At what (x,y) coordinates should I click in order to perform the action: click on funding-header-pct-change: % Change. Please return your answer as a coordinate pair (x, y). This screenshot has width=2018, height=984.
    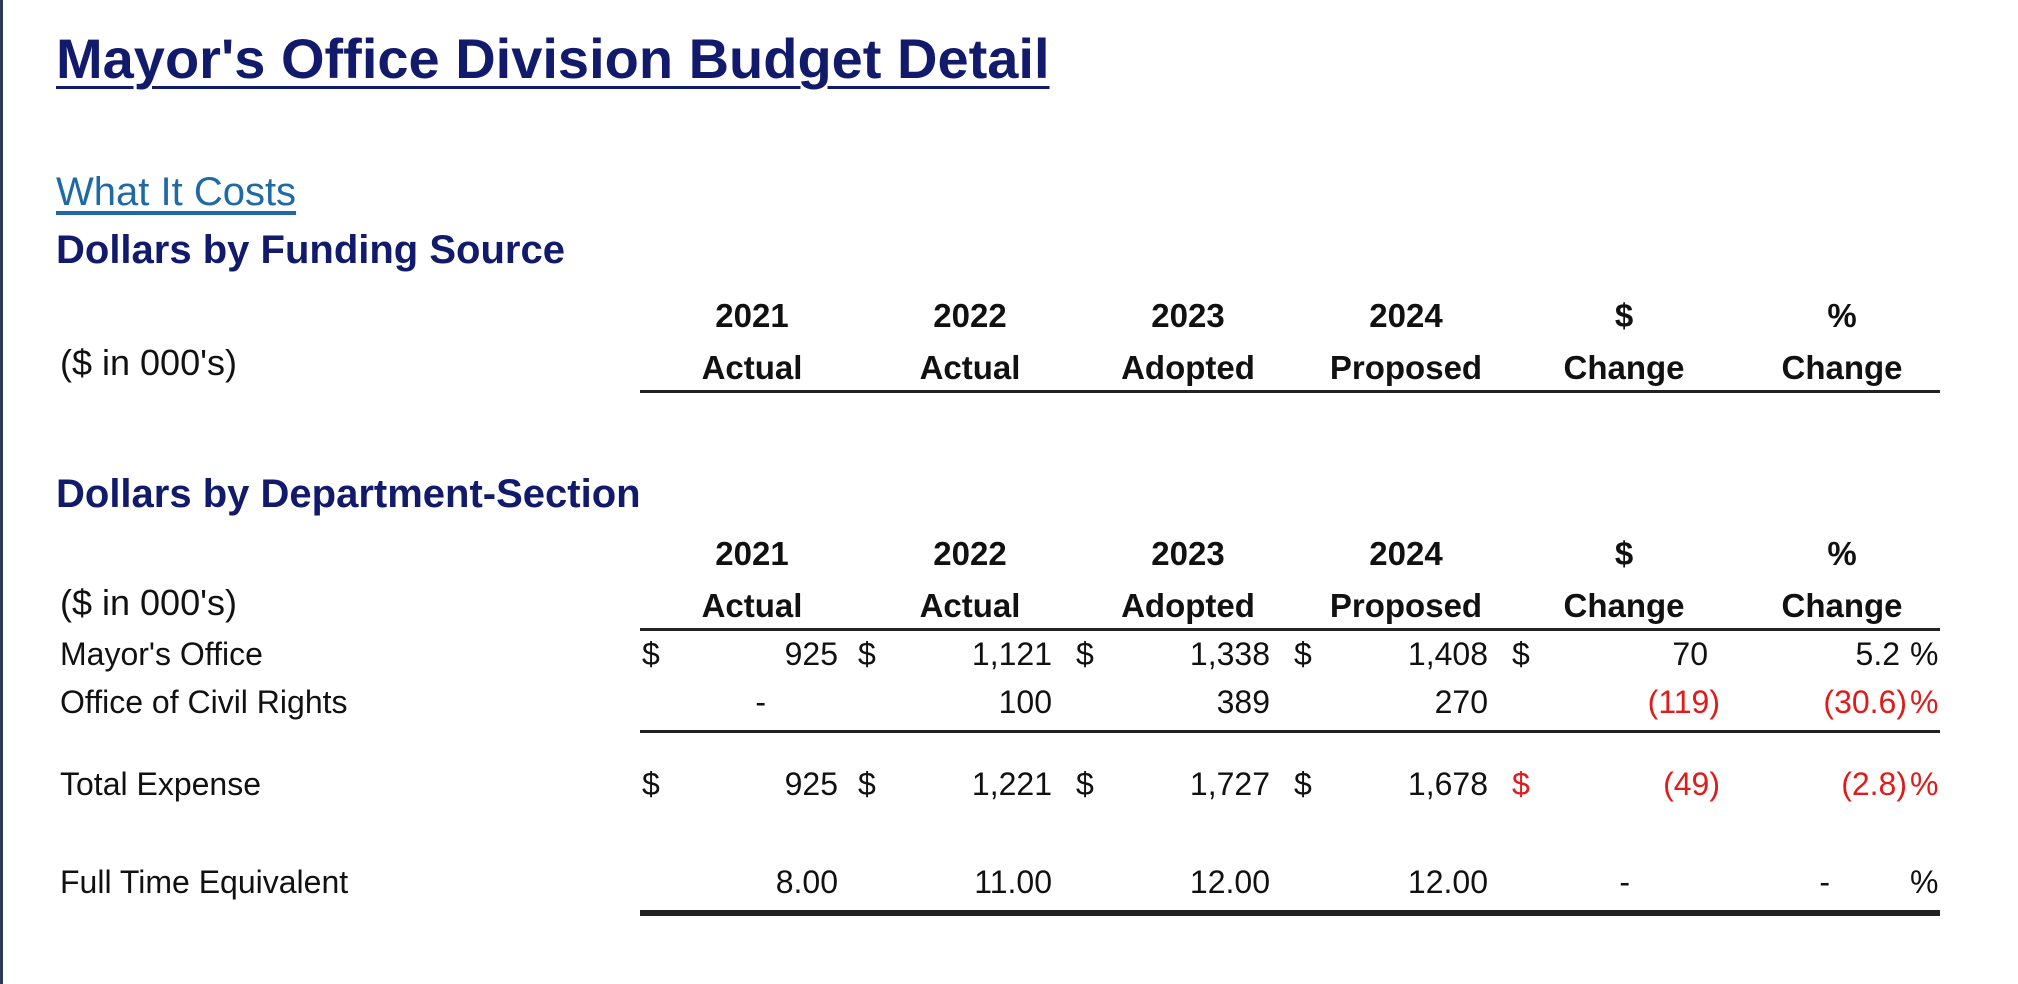
    Looking at the image, I should click on (1842, 342).